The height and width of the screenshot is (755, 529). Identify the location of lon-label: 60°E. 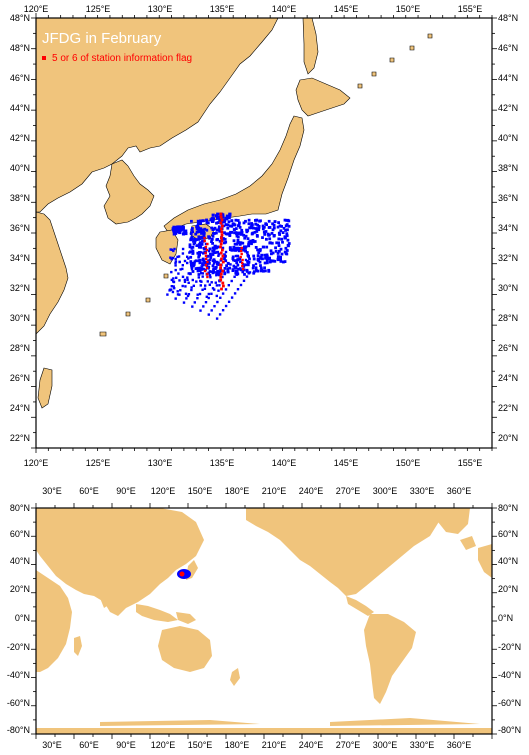
(89, 745).